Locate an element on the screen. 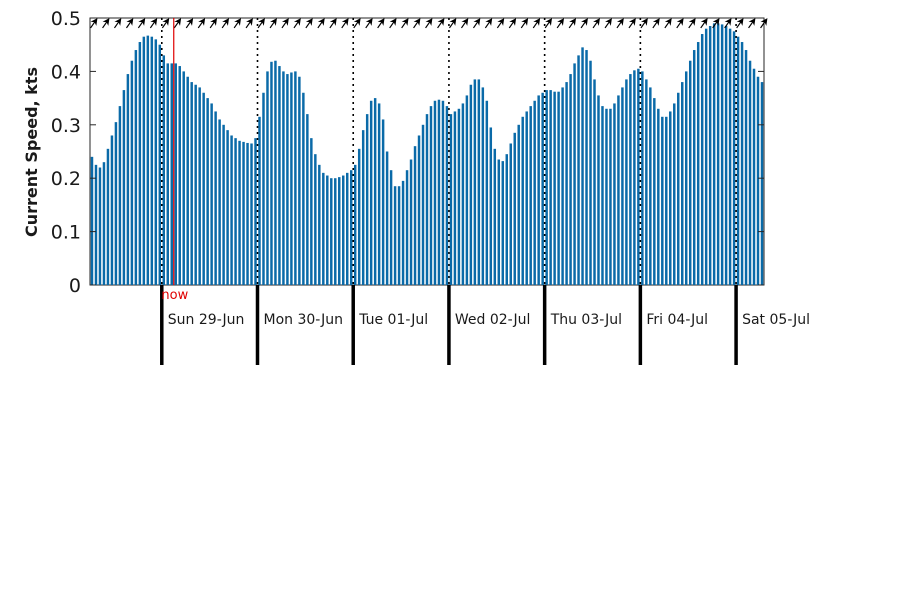 The width and height of the screenshot is (900, 600). day-label: Tue 01-Jul is located at coordinates (393, 320).